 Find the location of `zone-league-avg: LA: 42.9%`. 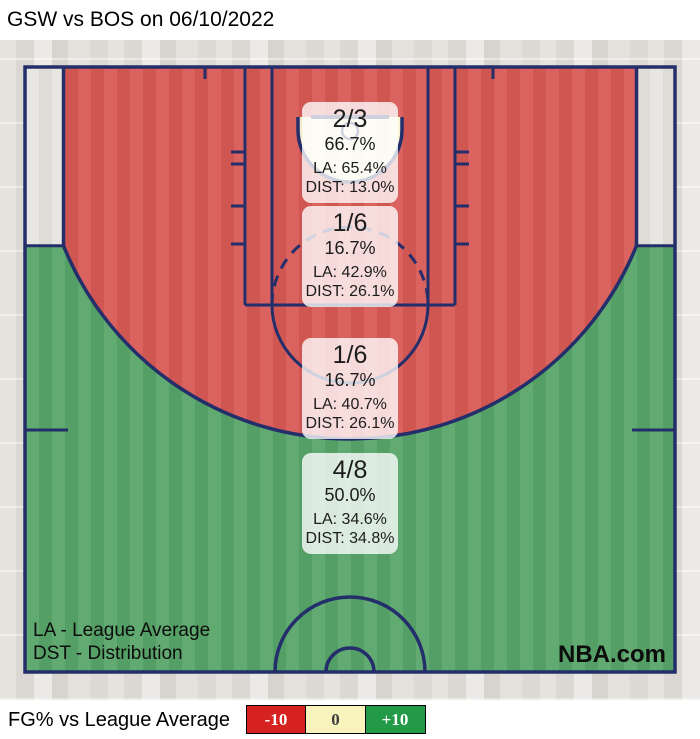

zone-league-avg: LA: 42.9% is located at coordinates (350, 272).